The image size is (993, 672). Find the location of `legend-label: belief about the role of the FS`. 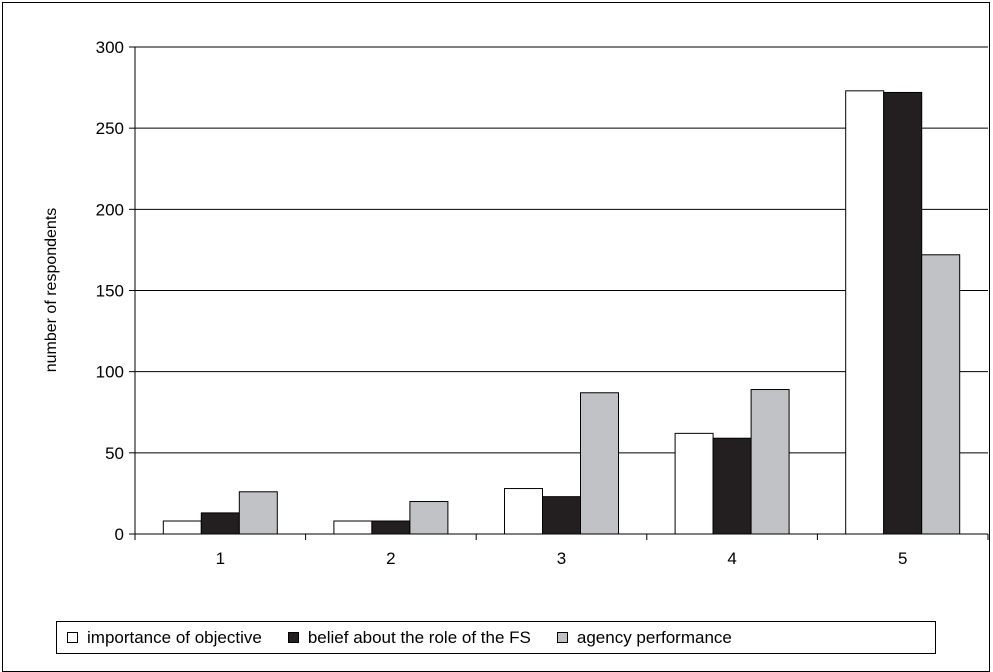

legend-label: belief about the role of the FS is located at coordinates (419, 637).